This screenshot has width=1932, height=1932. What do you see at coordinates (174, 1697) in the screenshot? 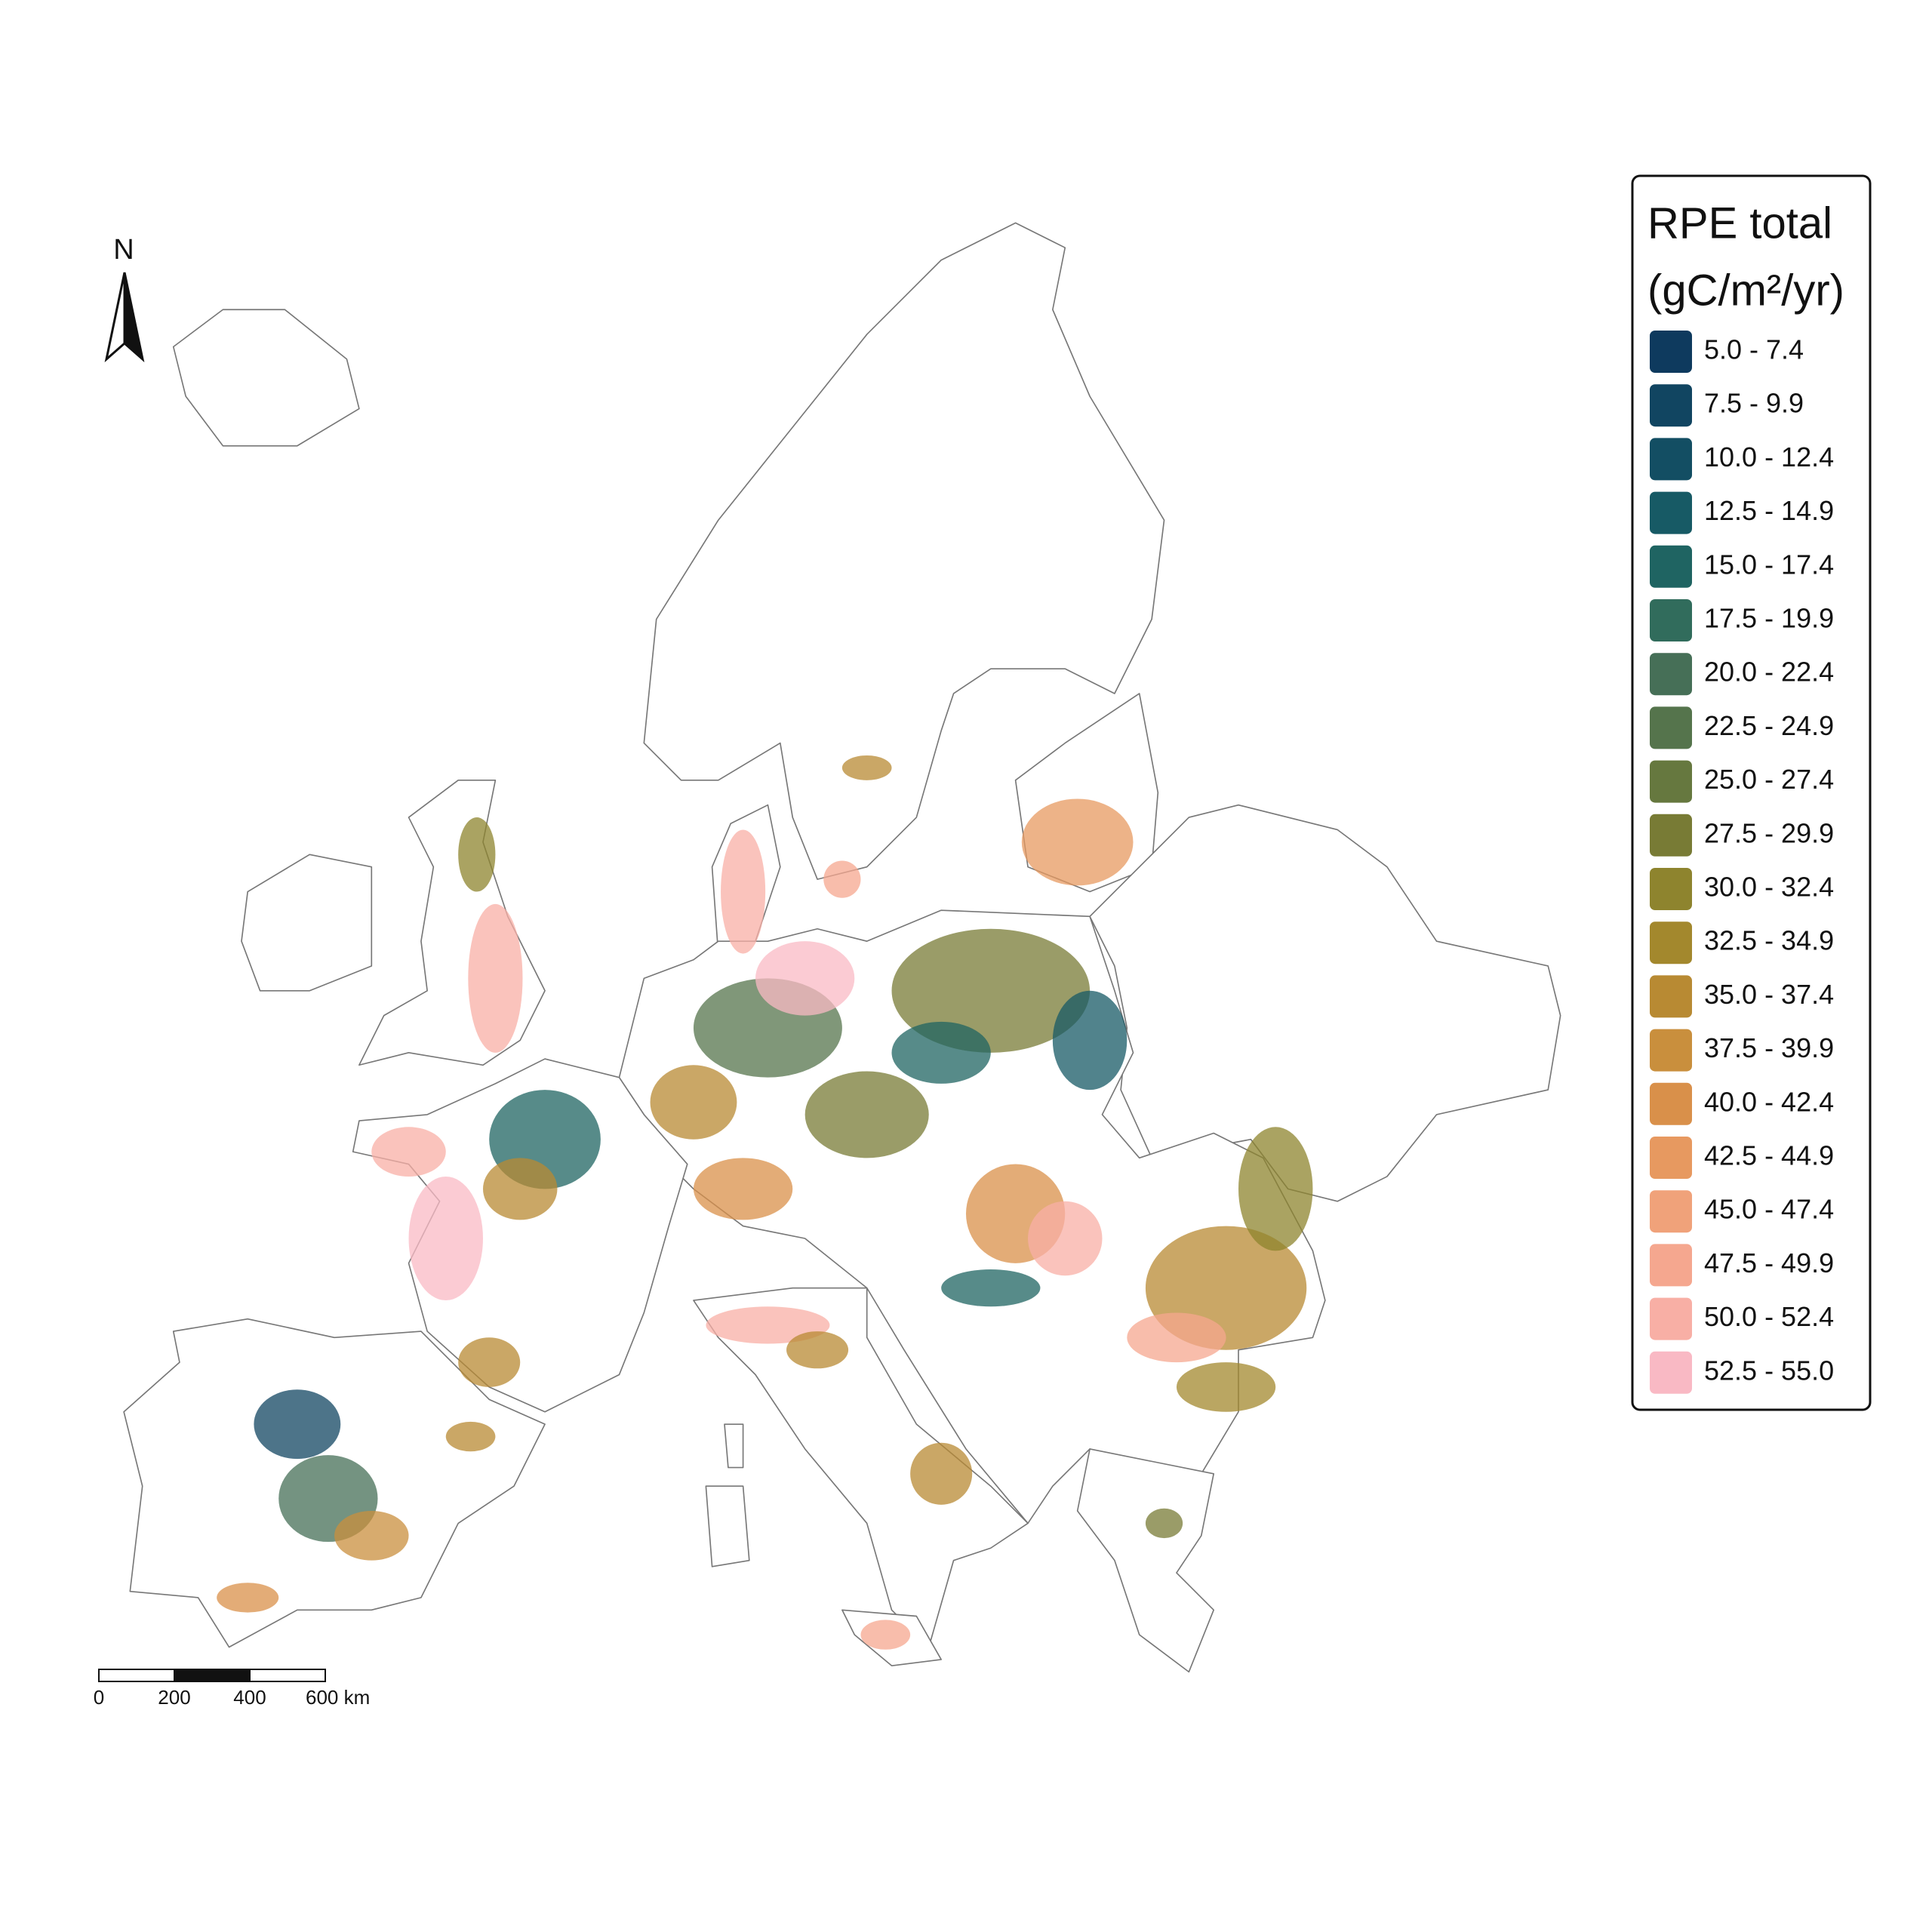
I see `scale-label: 200` at bounding box center [174, 1697].